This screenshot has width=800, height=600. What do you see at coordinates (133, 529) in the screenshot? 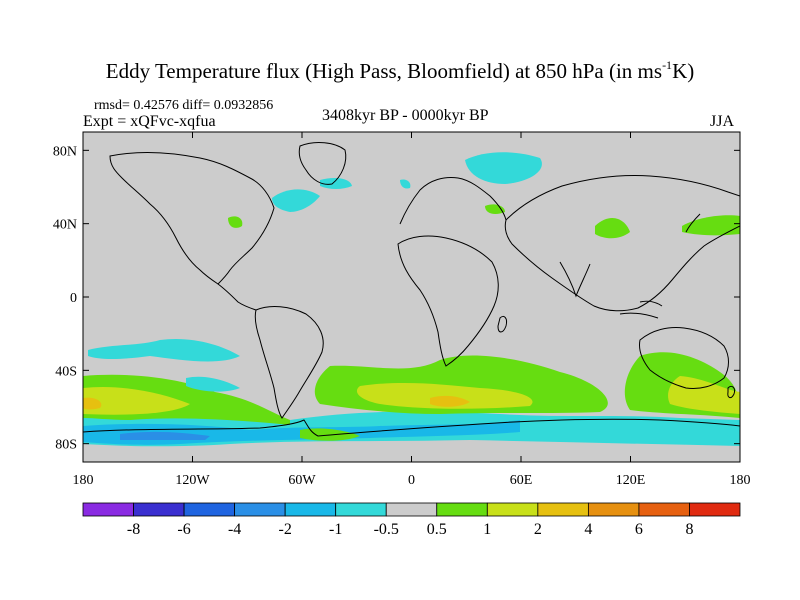
I see `colorbar-label: -8` at bounding box center [133, 529].